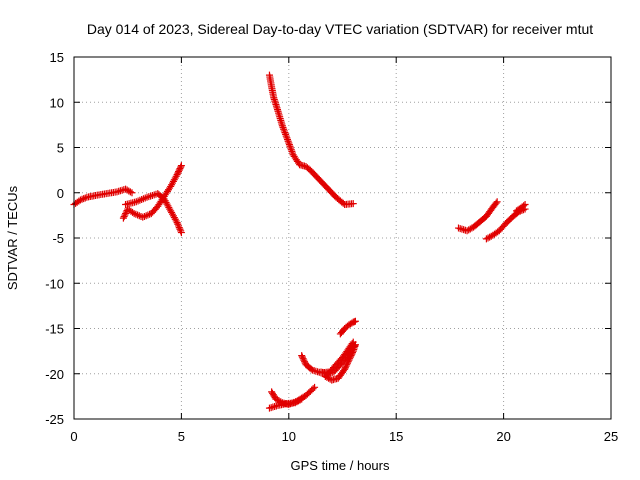  What do you see at coordinates (54, 329) in the screenshot?
I see `y-tick-label: -15` at bounding box center [54, 329].